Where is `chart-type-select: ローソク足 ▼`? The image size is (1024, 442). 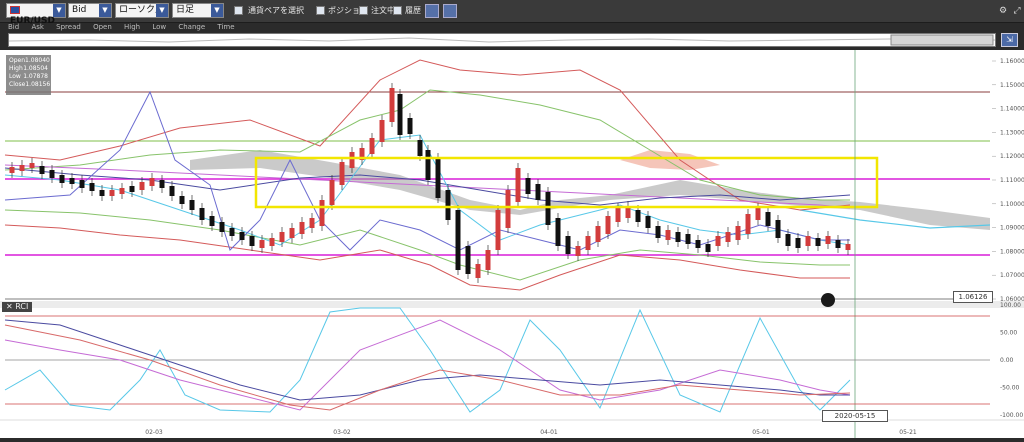
chart-type-select: ローソク足 ▼ is located at coordinates (142, 10).